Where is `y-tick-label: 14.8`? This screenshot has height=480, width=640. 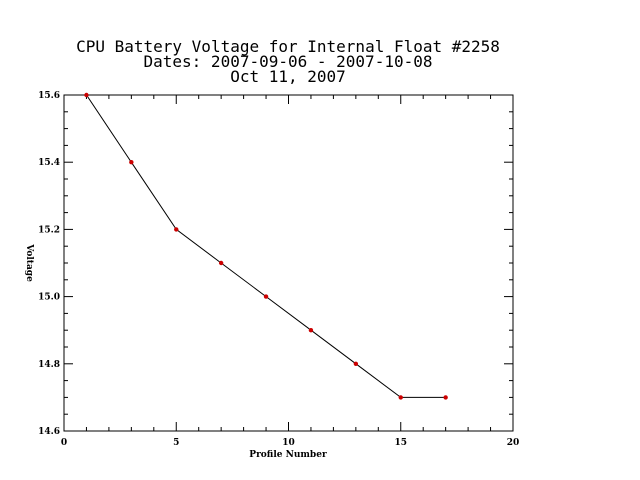 y-tick-label: 14.8 is located at coordinates (49, 365).